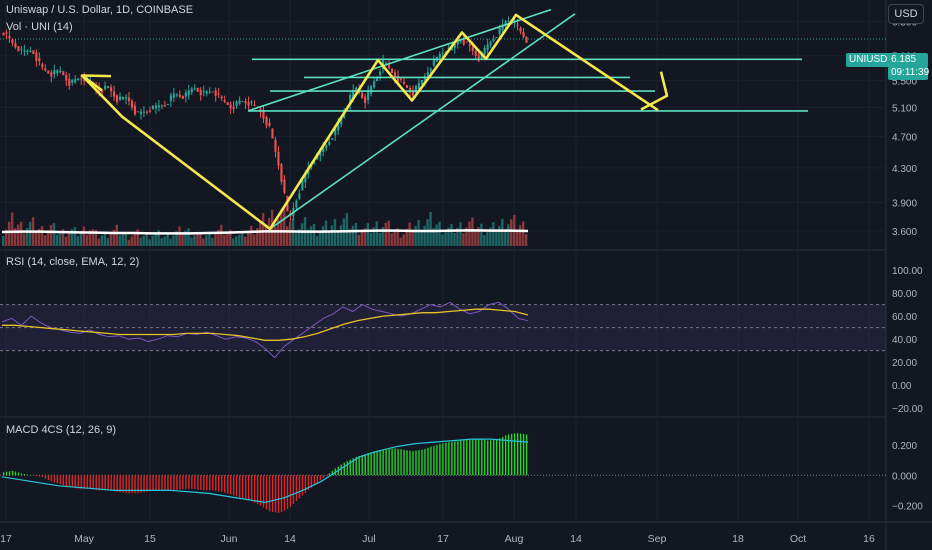  What do you see at coordinates (908, 73) in the screenshot?
I see `countdown-tag: 09:11:39` at bounding box center [908, 73].